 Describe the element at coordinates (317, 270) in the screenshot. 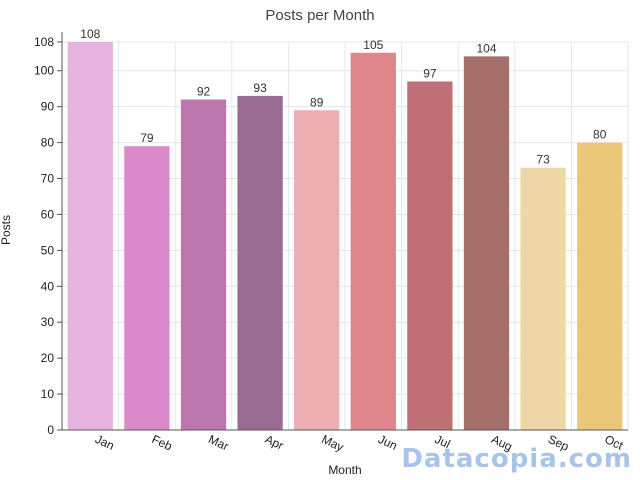

I see `bar-may` at that location.